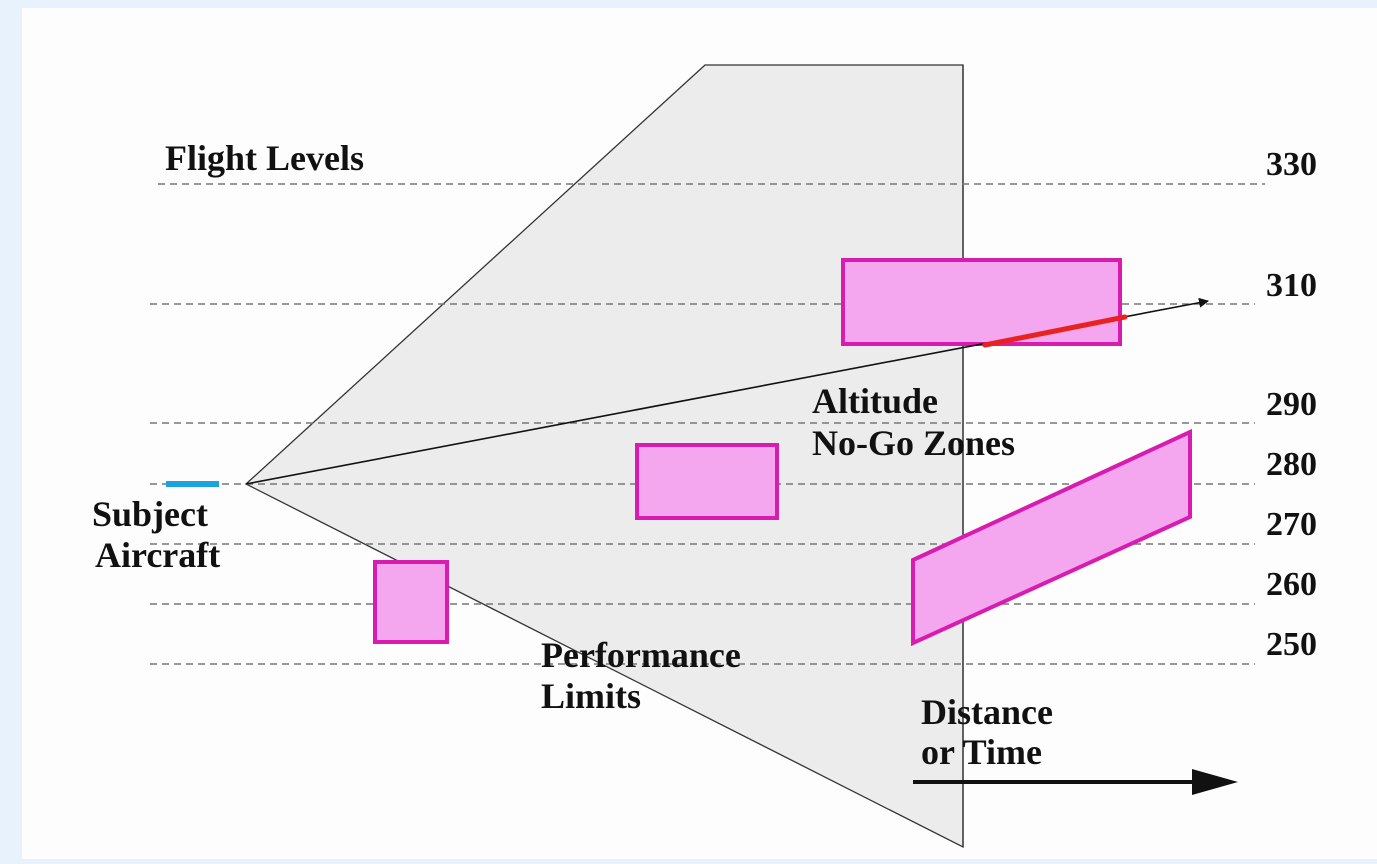 The height and width of the screenshot is (864, 1377). I want to click on flight-level-290: 290, so click(1291, 404).